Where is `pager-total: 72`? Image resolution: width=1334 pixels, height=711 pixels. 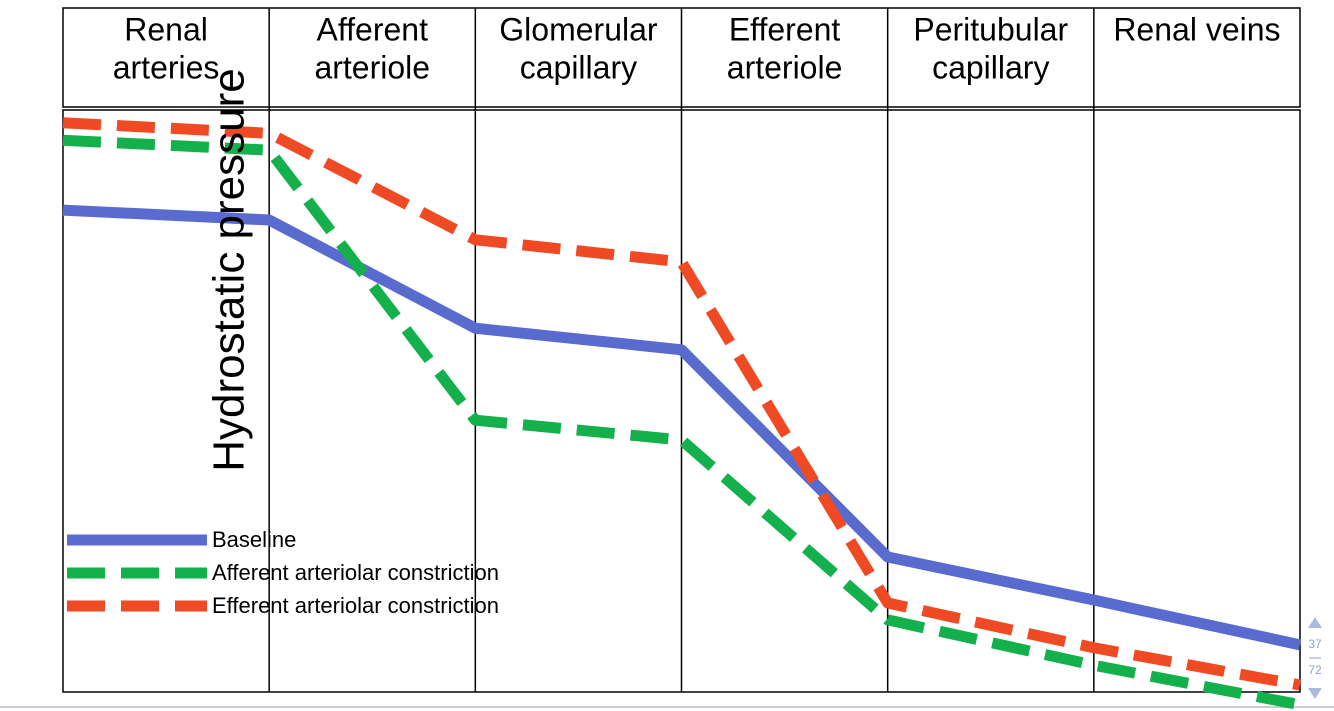 pager-total: 72 is located at coordinates (1315, 670).